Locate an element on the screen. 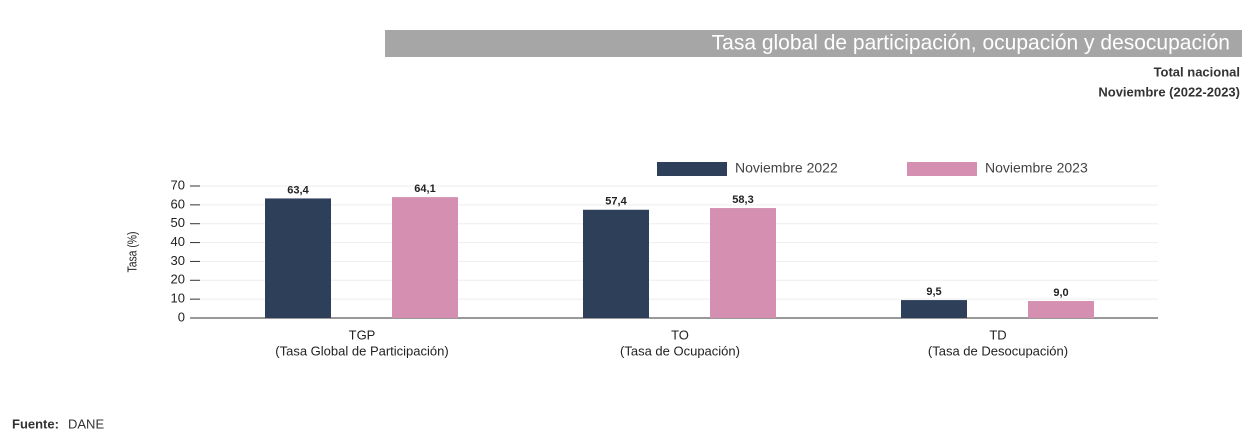 The height and width of the screenshot is (446, 1242). y-tick-label: 10 is located at coordinates (178, 298).